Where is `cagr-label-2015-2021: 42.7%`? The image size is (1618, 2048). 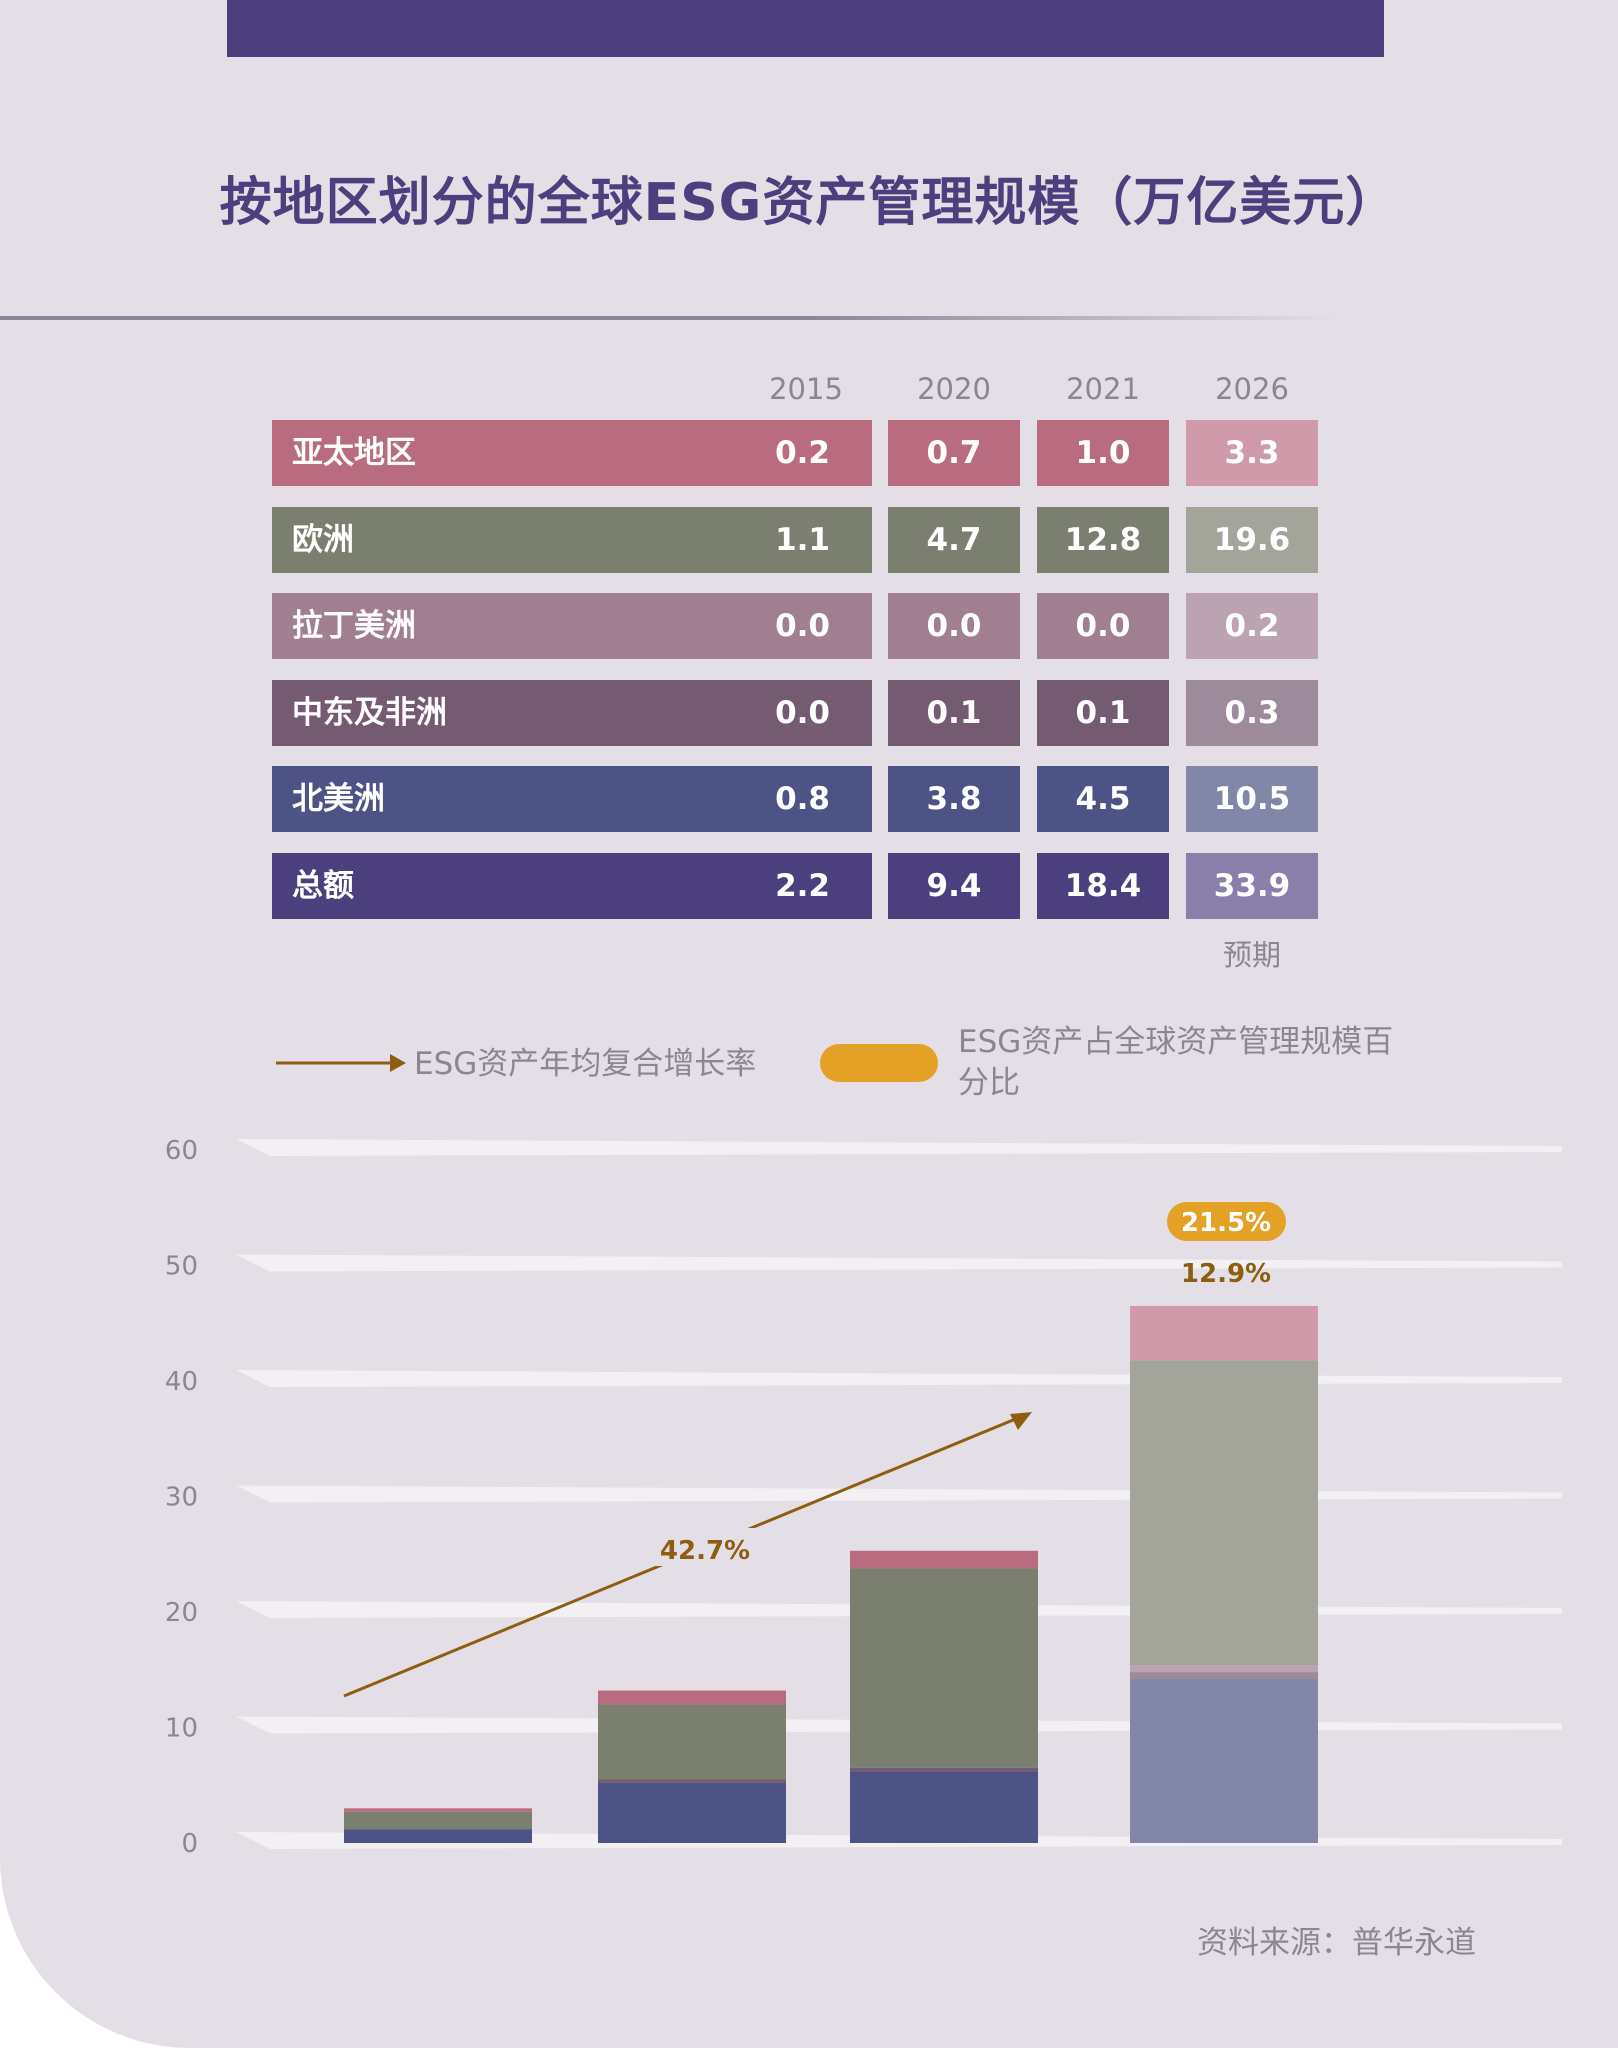 cagr-label-2015-2021: 42.7% is located at coordinates (705, 1551).